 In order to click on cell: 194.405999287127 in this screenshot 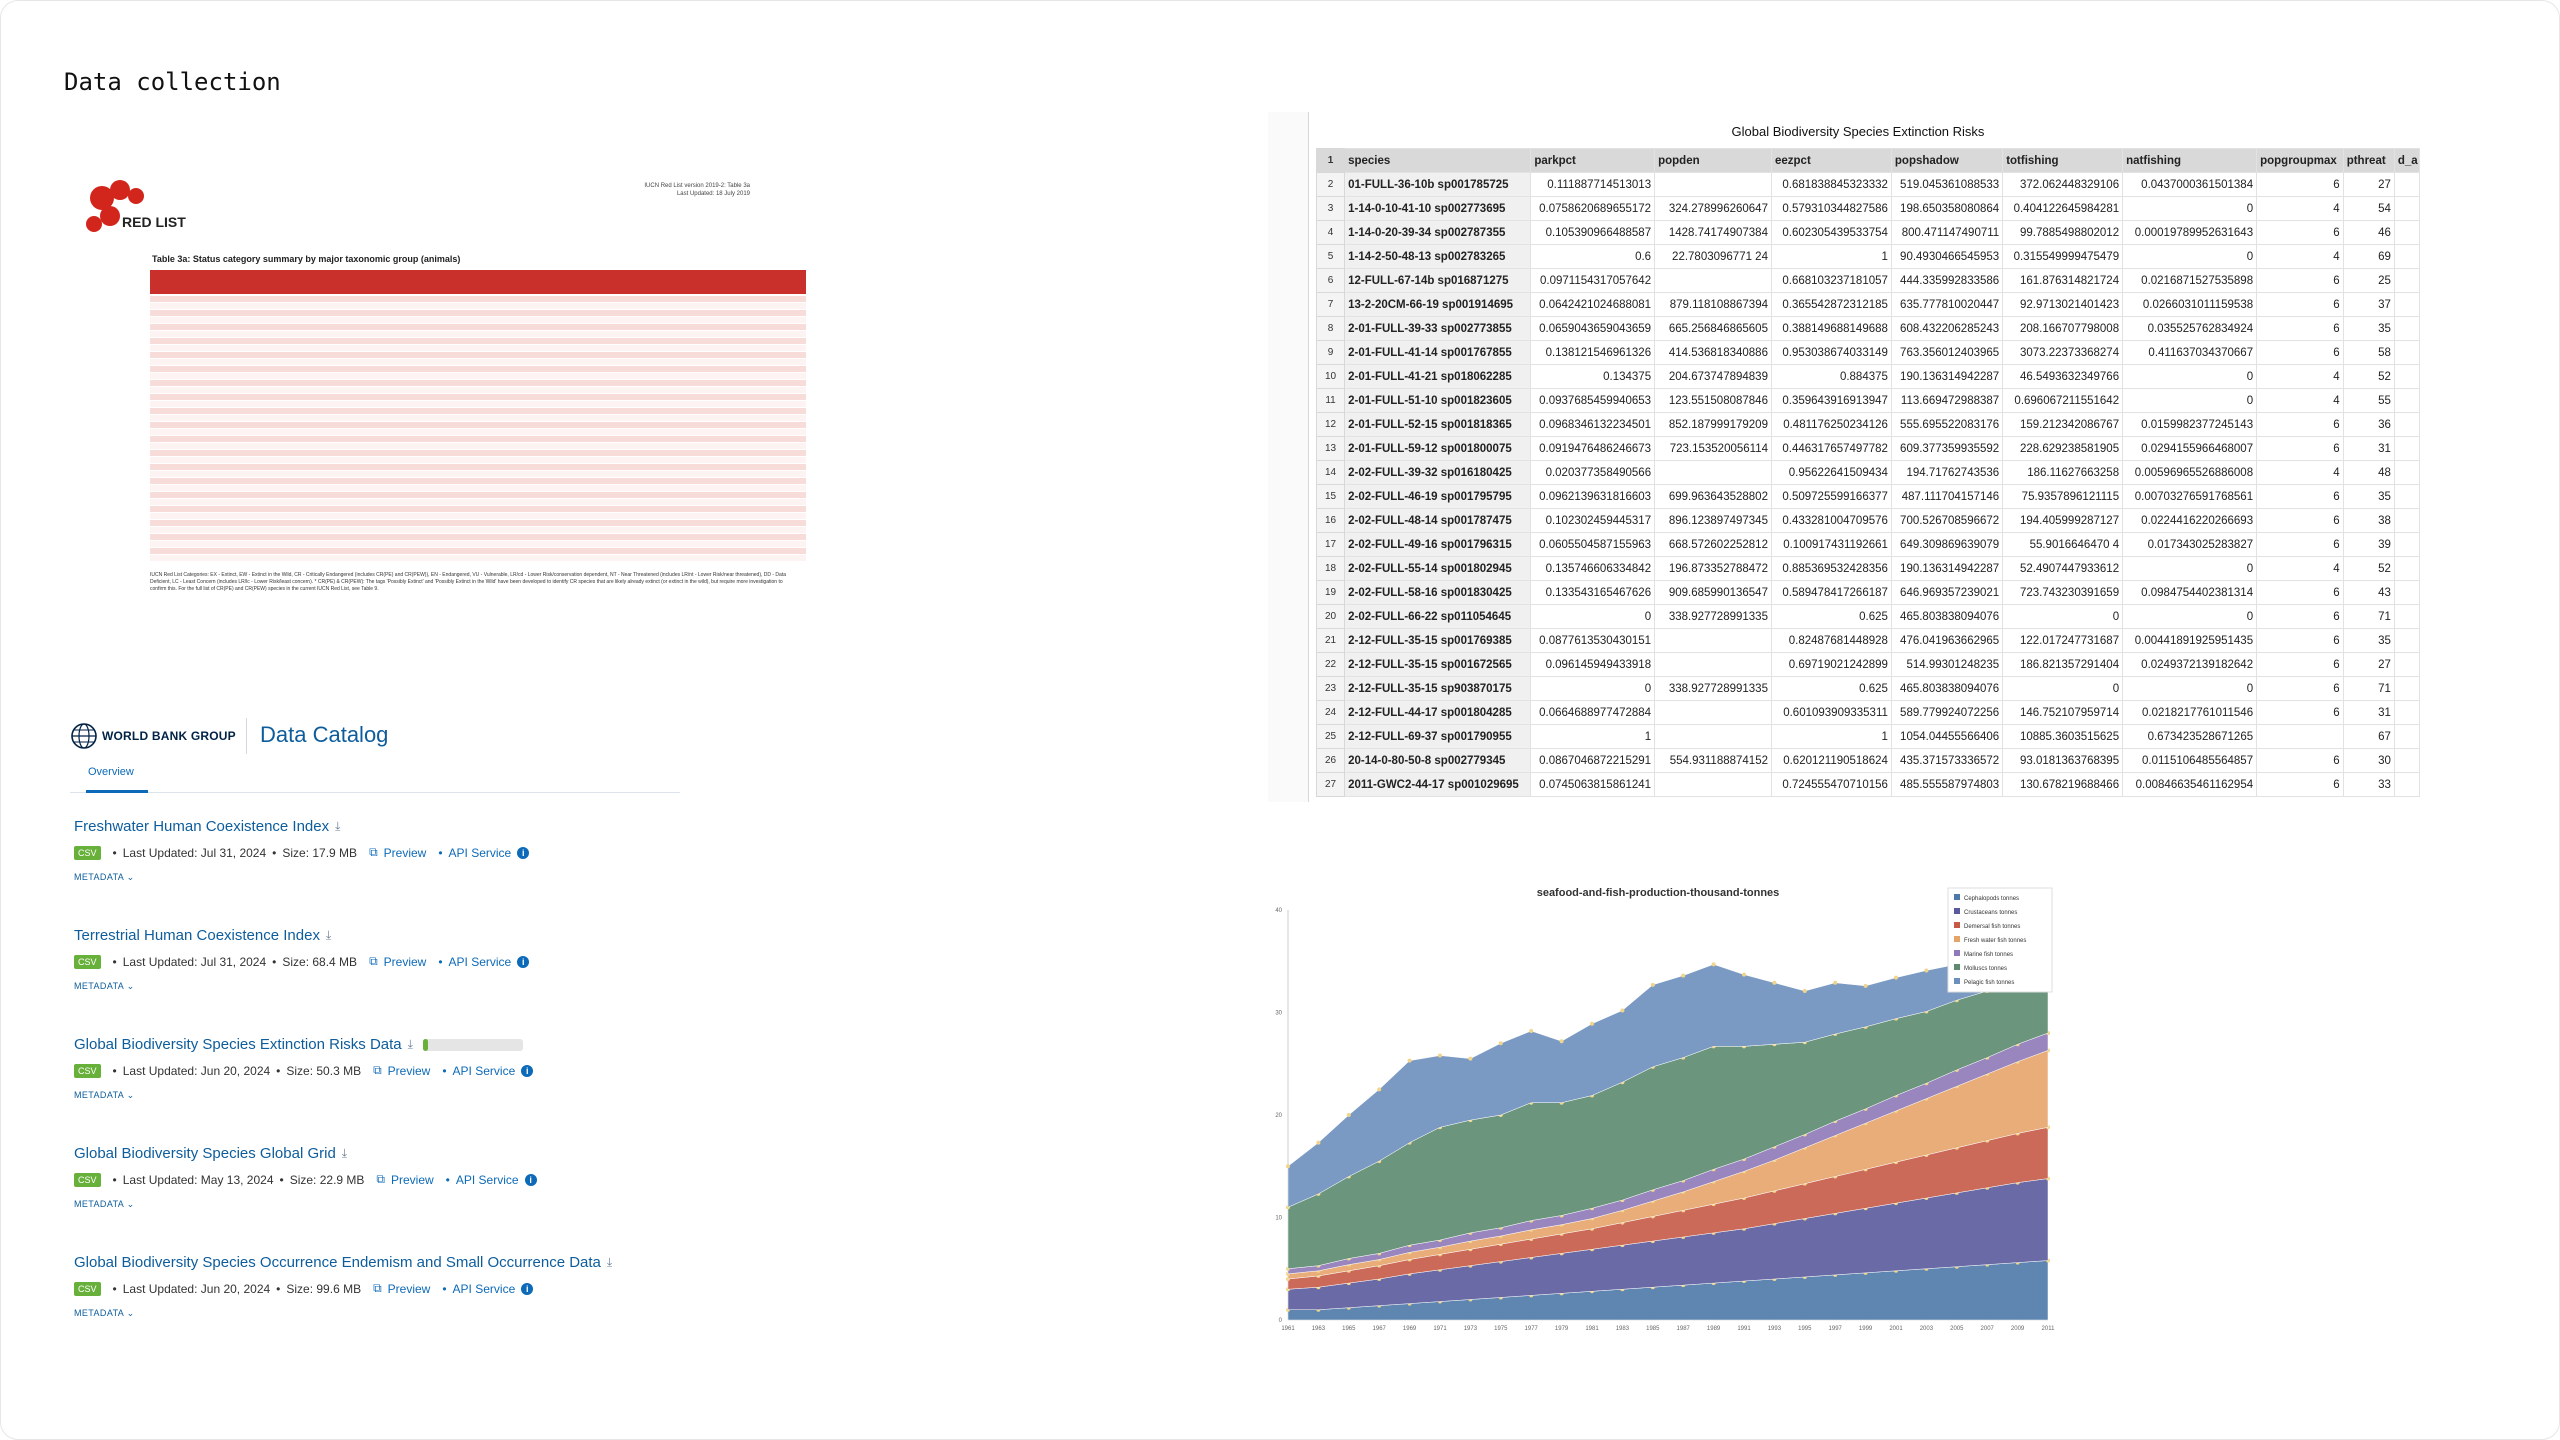, I will do `click(2063, 520)`.